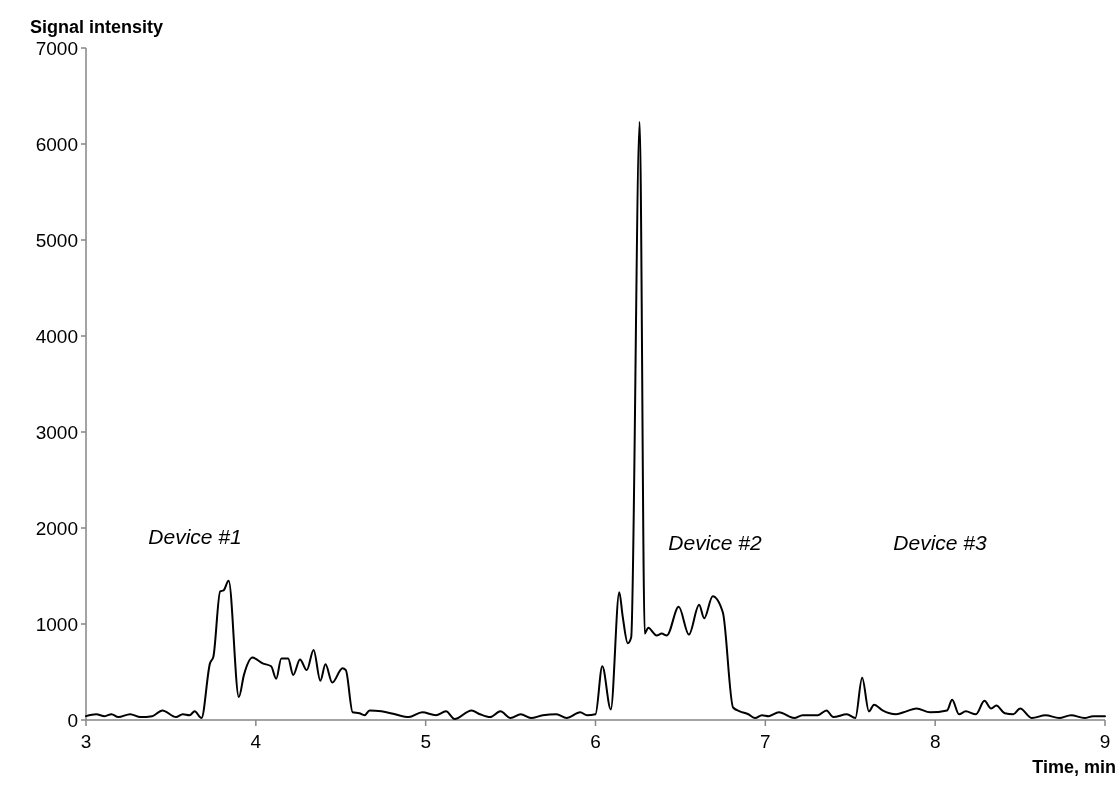 This screenshot has width=1120, height=793. I want to click on annotation: Device #2, so click(715, 543).